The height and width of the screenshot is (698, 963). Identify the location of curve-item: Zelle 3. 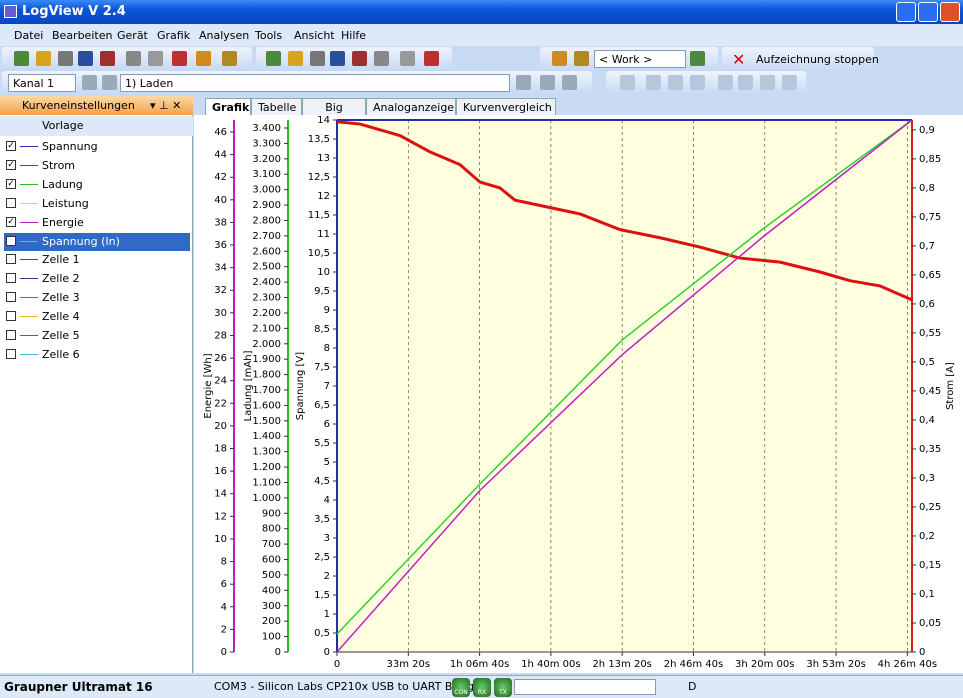
(97, 298).